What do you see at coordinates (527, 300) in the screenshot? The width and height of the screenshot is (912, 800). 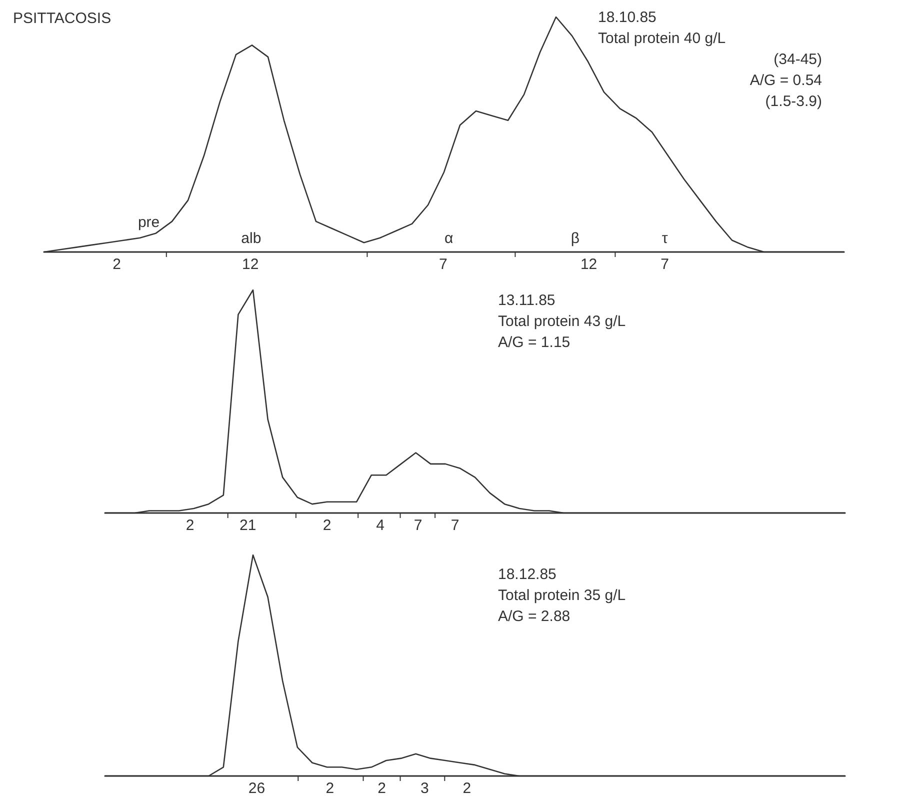 I see `annotation: 13.11.85` at bounding box center [527, 300].